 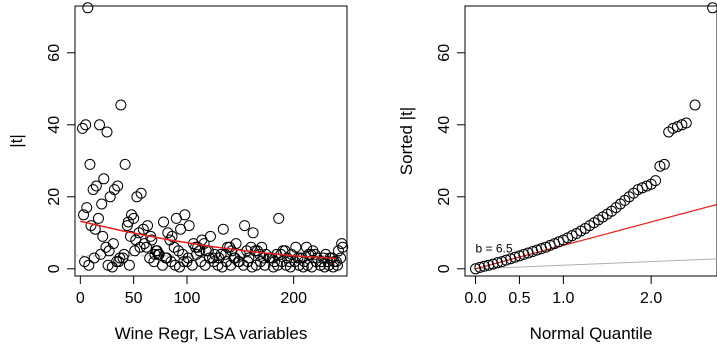 I want to click on x-tick-label: 0.5, so click(x=519, y=298).